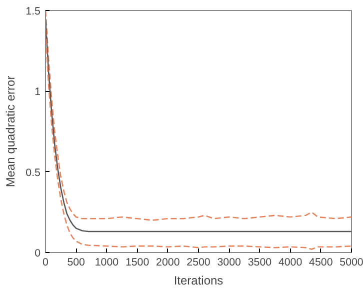  What do you see at coordinates (260, 262) in the screenshot?
I see `x-tick-label: 3500` at bounding box center [260, 262].